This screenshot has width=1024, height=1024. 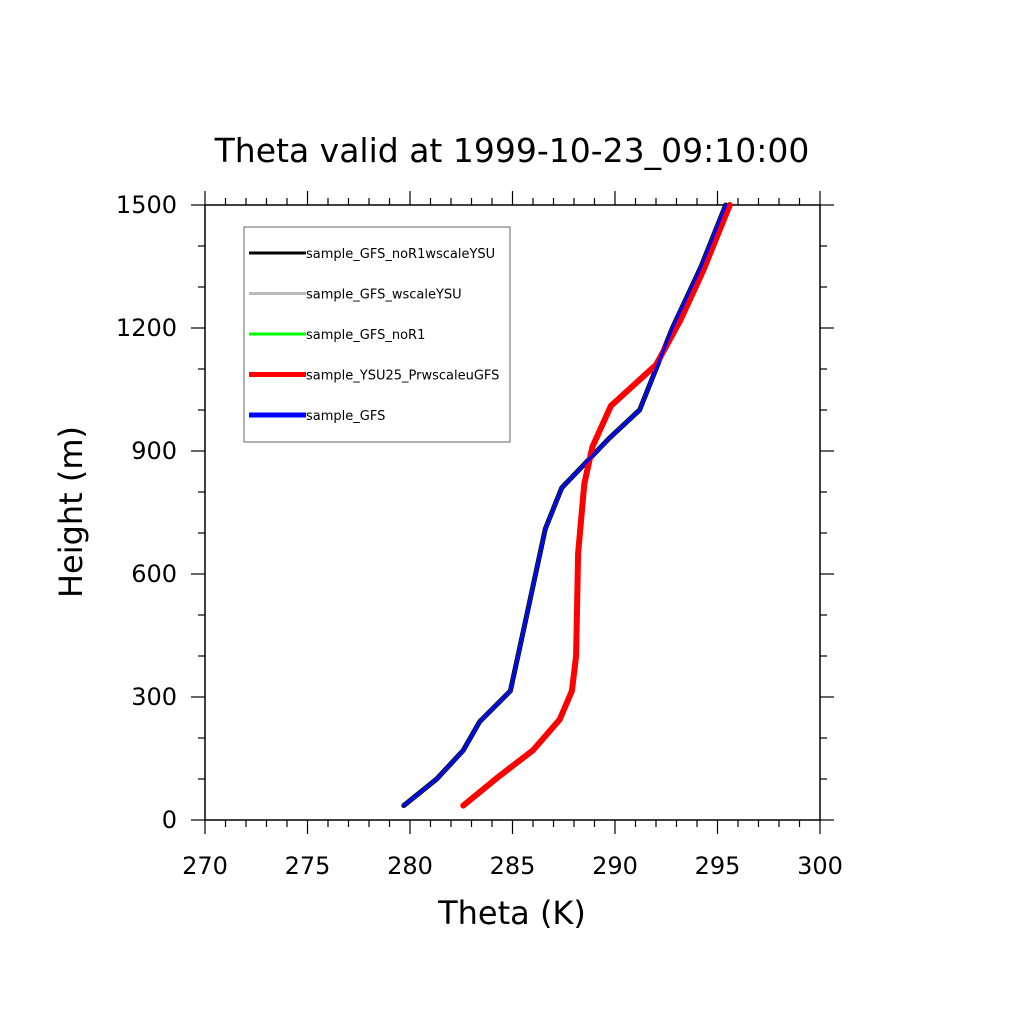 What do you see at coordinates (146, 205) in the screenshot?
I see `y-tick-label: 1500` at bounding box center [146, 205].